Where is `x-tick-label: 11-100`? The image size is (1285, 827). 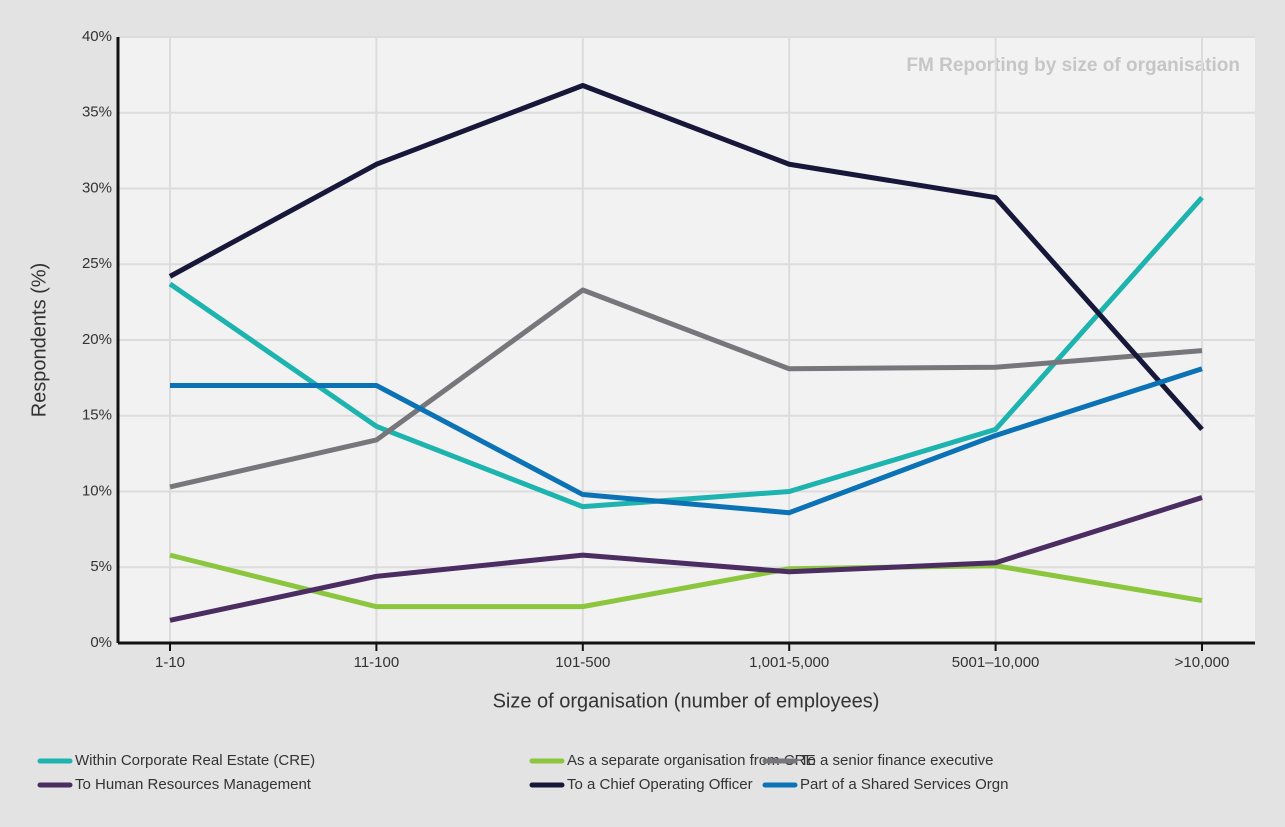 x-tick-label: 11-100 is located at coordinates (377, 662).